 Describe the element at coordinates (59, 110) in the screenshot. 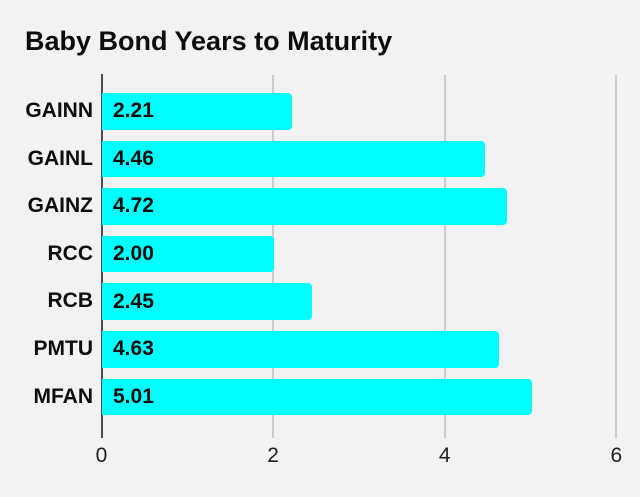

I see `category-label-gainn: GAINN` at that location.